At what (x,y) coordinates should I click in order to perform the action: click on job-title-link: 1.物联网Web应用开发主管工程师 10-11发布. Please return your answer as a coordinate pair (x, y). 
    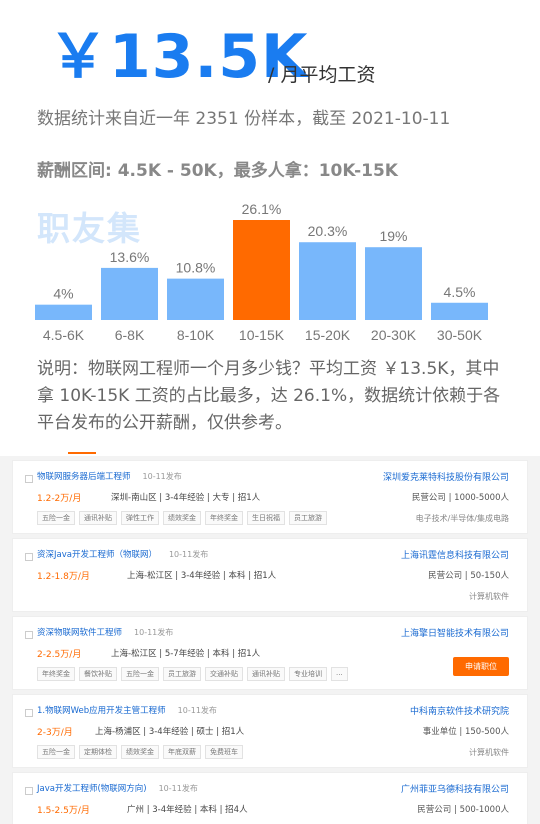
    Looking at the image, I should click on (127, 710).